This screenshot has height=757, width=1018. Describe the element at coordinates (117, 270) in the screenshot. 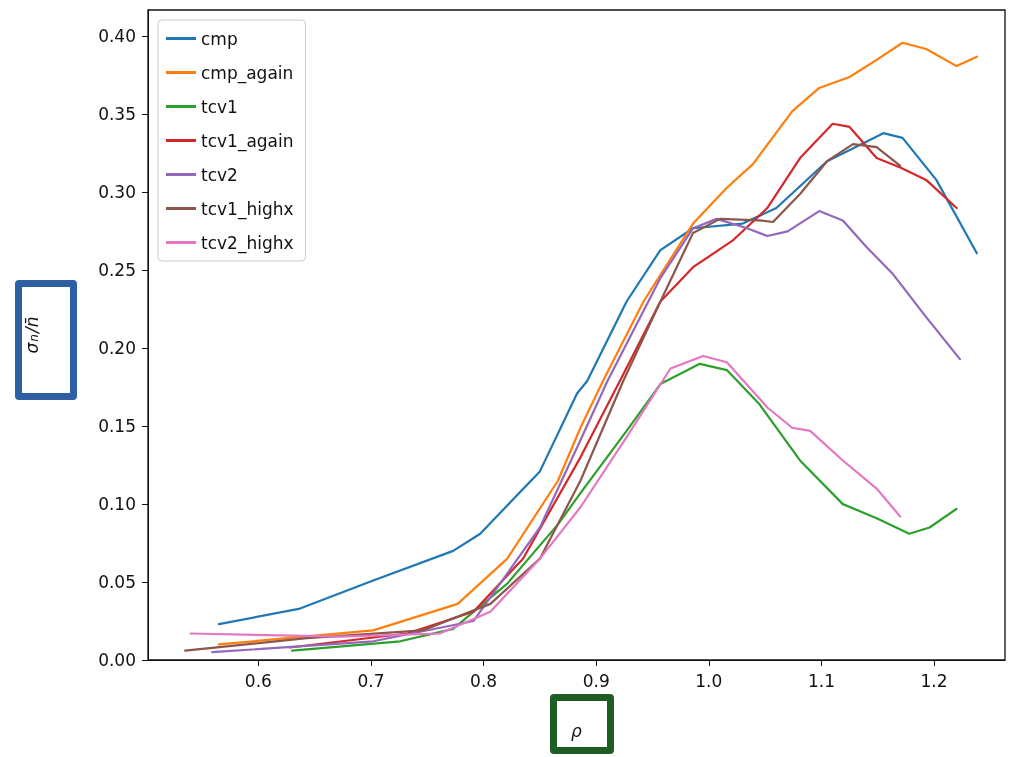

I see `y-tick-label: 0.25` at that location.